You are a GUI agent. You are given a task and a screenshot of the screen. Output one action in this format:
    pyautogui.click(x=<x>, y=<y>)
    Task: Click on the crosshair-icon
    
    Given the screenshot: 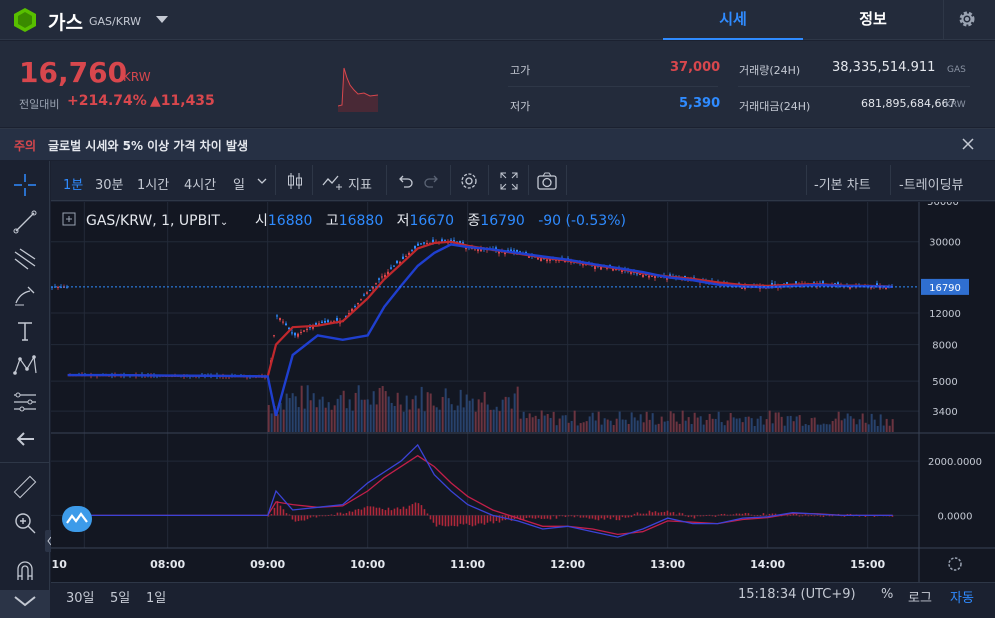 What is the action you would take?
    pyautogui.click(x=25, y=185)
    